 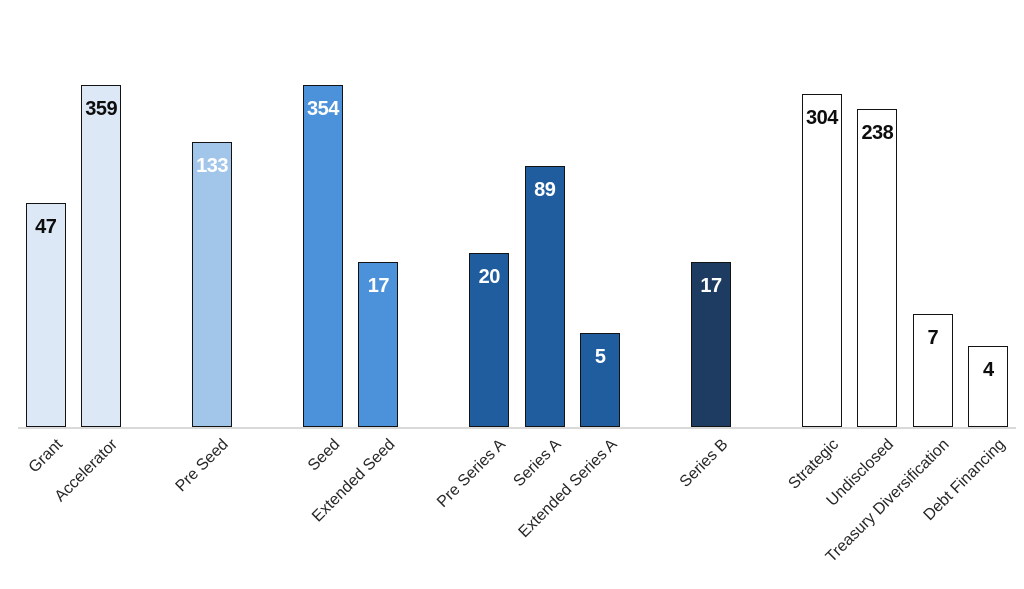 What do you see at coordinates (101, 108) in the screenshot?
I see `bar-value-accelerator: 359` at bounding box center [101, 108].